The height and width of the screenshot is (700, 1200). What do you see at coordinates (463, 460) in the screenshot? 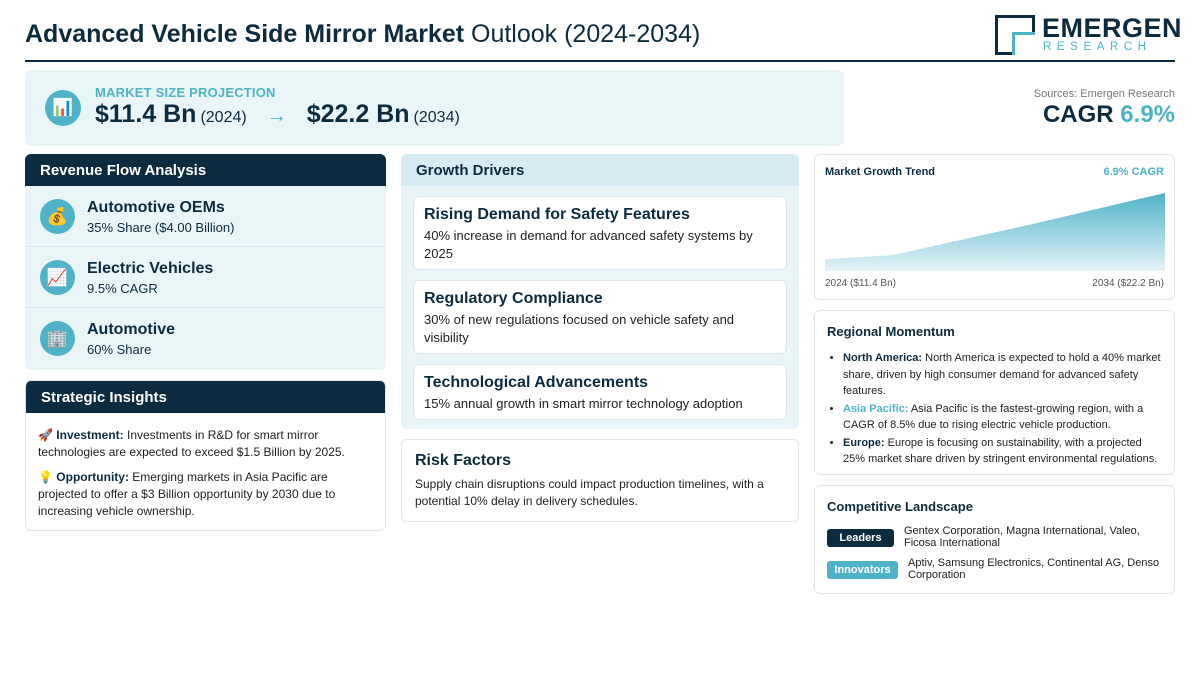
I see `risk-factors-title: Risk Factors` at bounding box center [463, 460].